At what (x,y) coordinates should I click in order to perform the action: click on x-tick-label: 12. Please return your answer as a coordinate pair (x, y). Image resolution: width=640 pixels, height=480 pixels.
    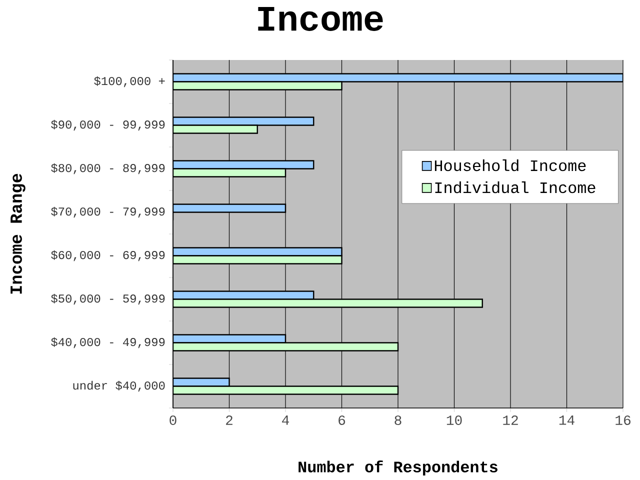
    Looking at the image, I should click on (510, 420).